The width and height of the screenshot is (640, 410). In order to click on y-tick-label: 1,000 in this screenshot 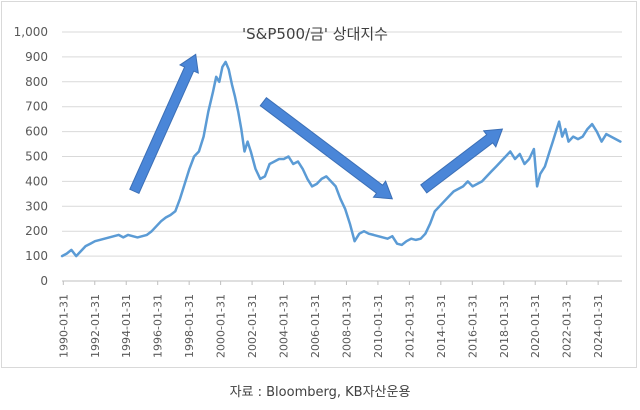, I will do `click(31, 32)`.